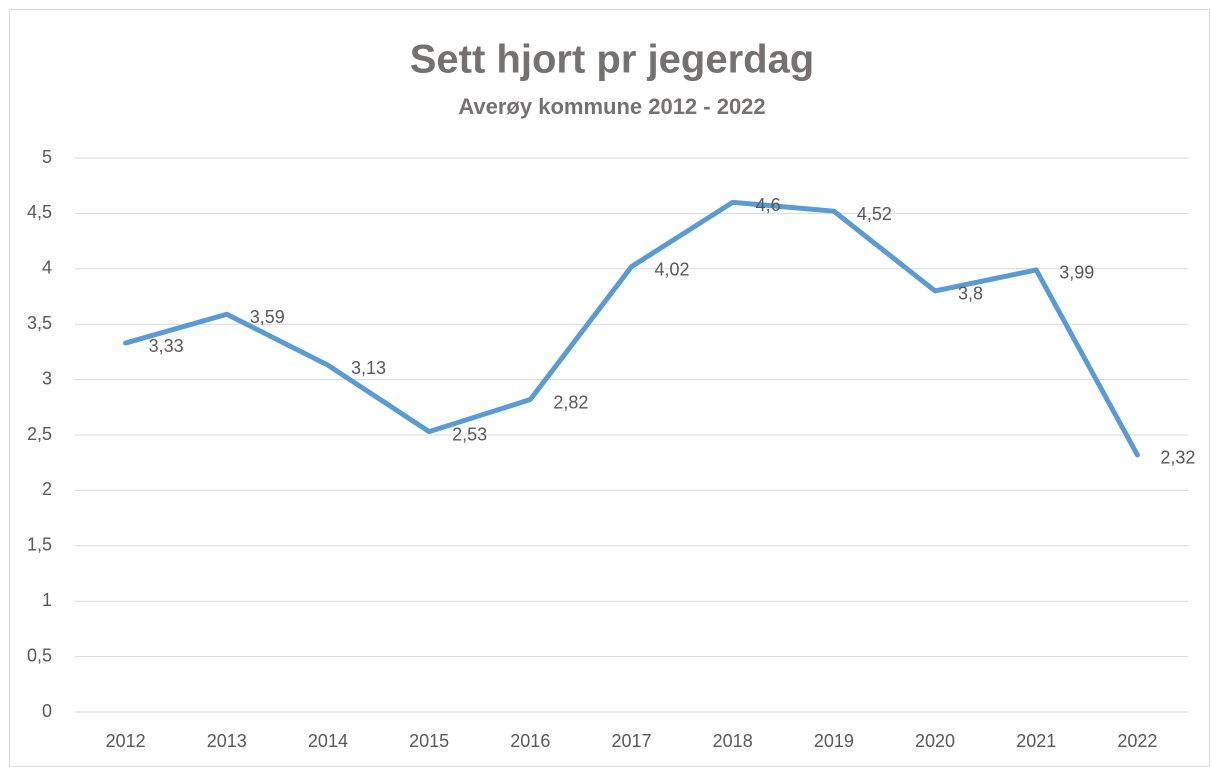  Describe the element at coordinates (328, 741) in the screenshot. I see `x-tick-label: 2014` at that location.